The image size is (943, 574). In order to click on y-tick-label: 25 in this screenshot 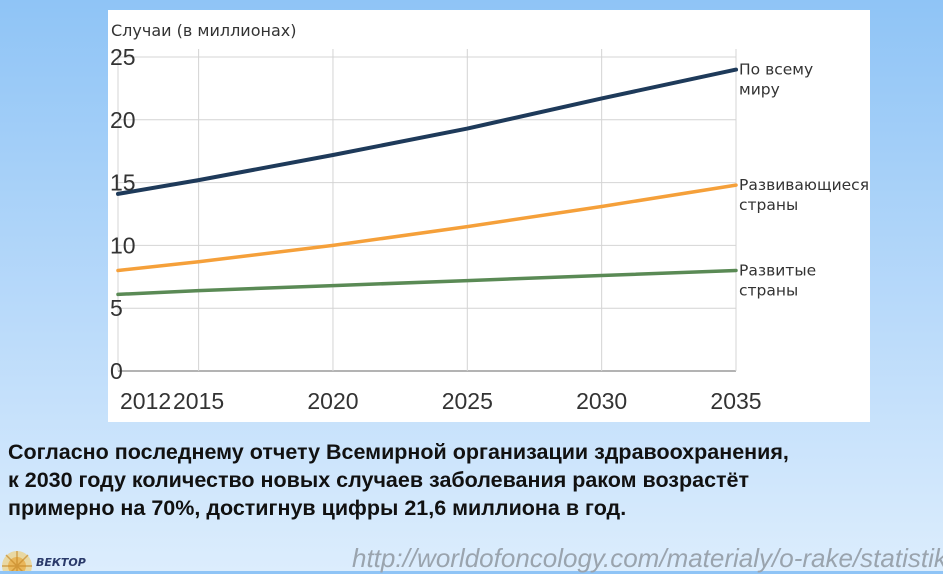, I will do `click(123, 57)`.